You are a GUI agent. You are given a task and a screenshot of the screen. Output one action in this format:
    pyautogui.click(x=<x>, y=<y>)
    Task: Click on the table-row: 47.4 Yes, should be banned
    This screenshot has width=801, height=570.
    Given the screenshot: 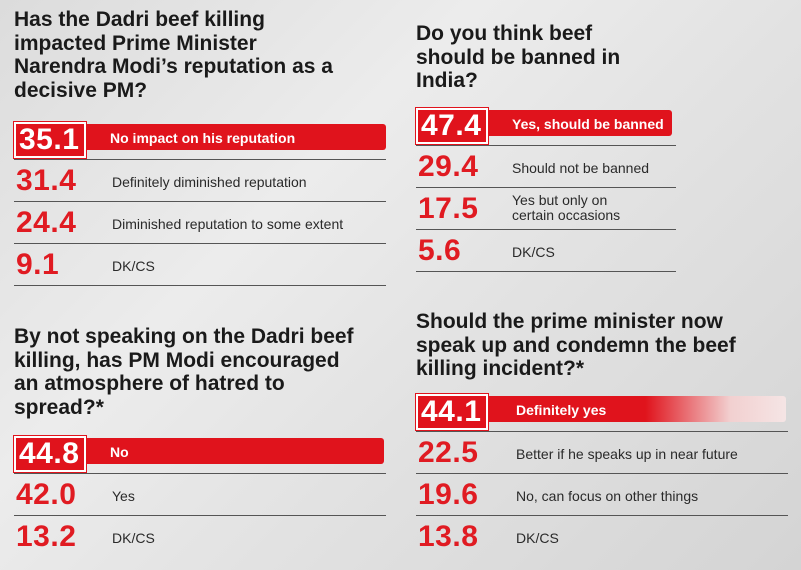 What is the action you would take?
    pyautogui.click(x=546, y=125)
    